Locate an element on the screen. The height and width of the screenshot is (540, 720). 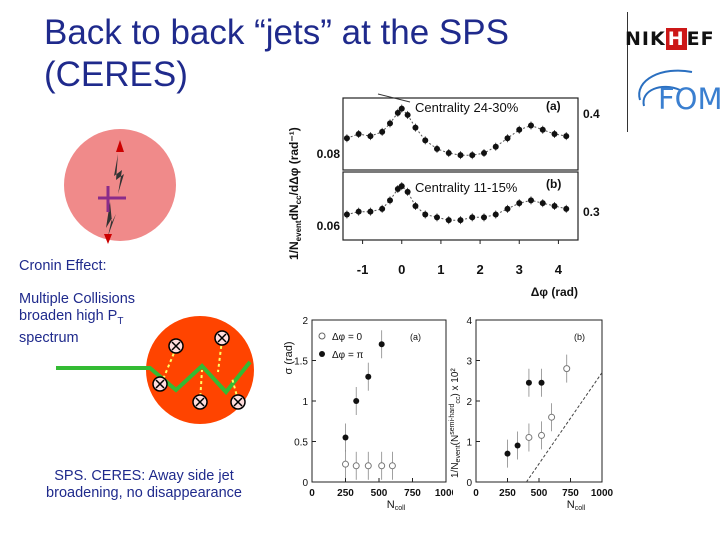
jet-arrow-down-icon is located at coordinates (108, 239).